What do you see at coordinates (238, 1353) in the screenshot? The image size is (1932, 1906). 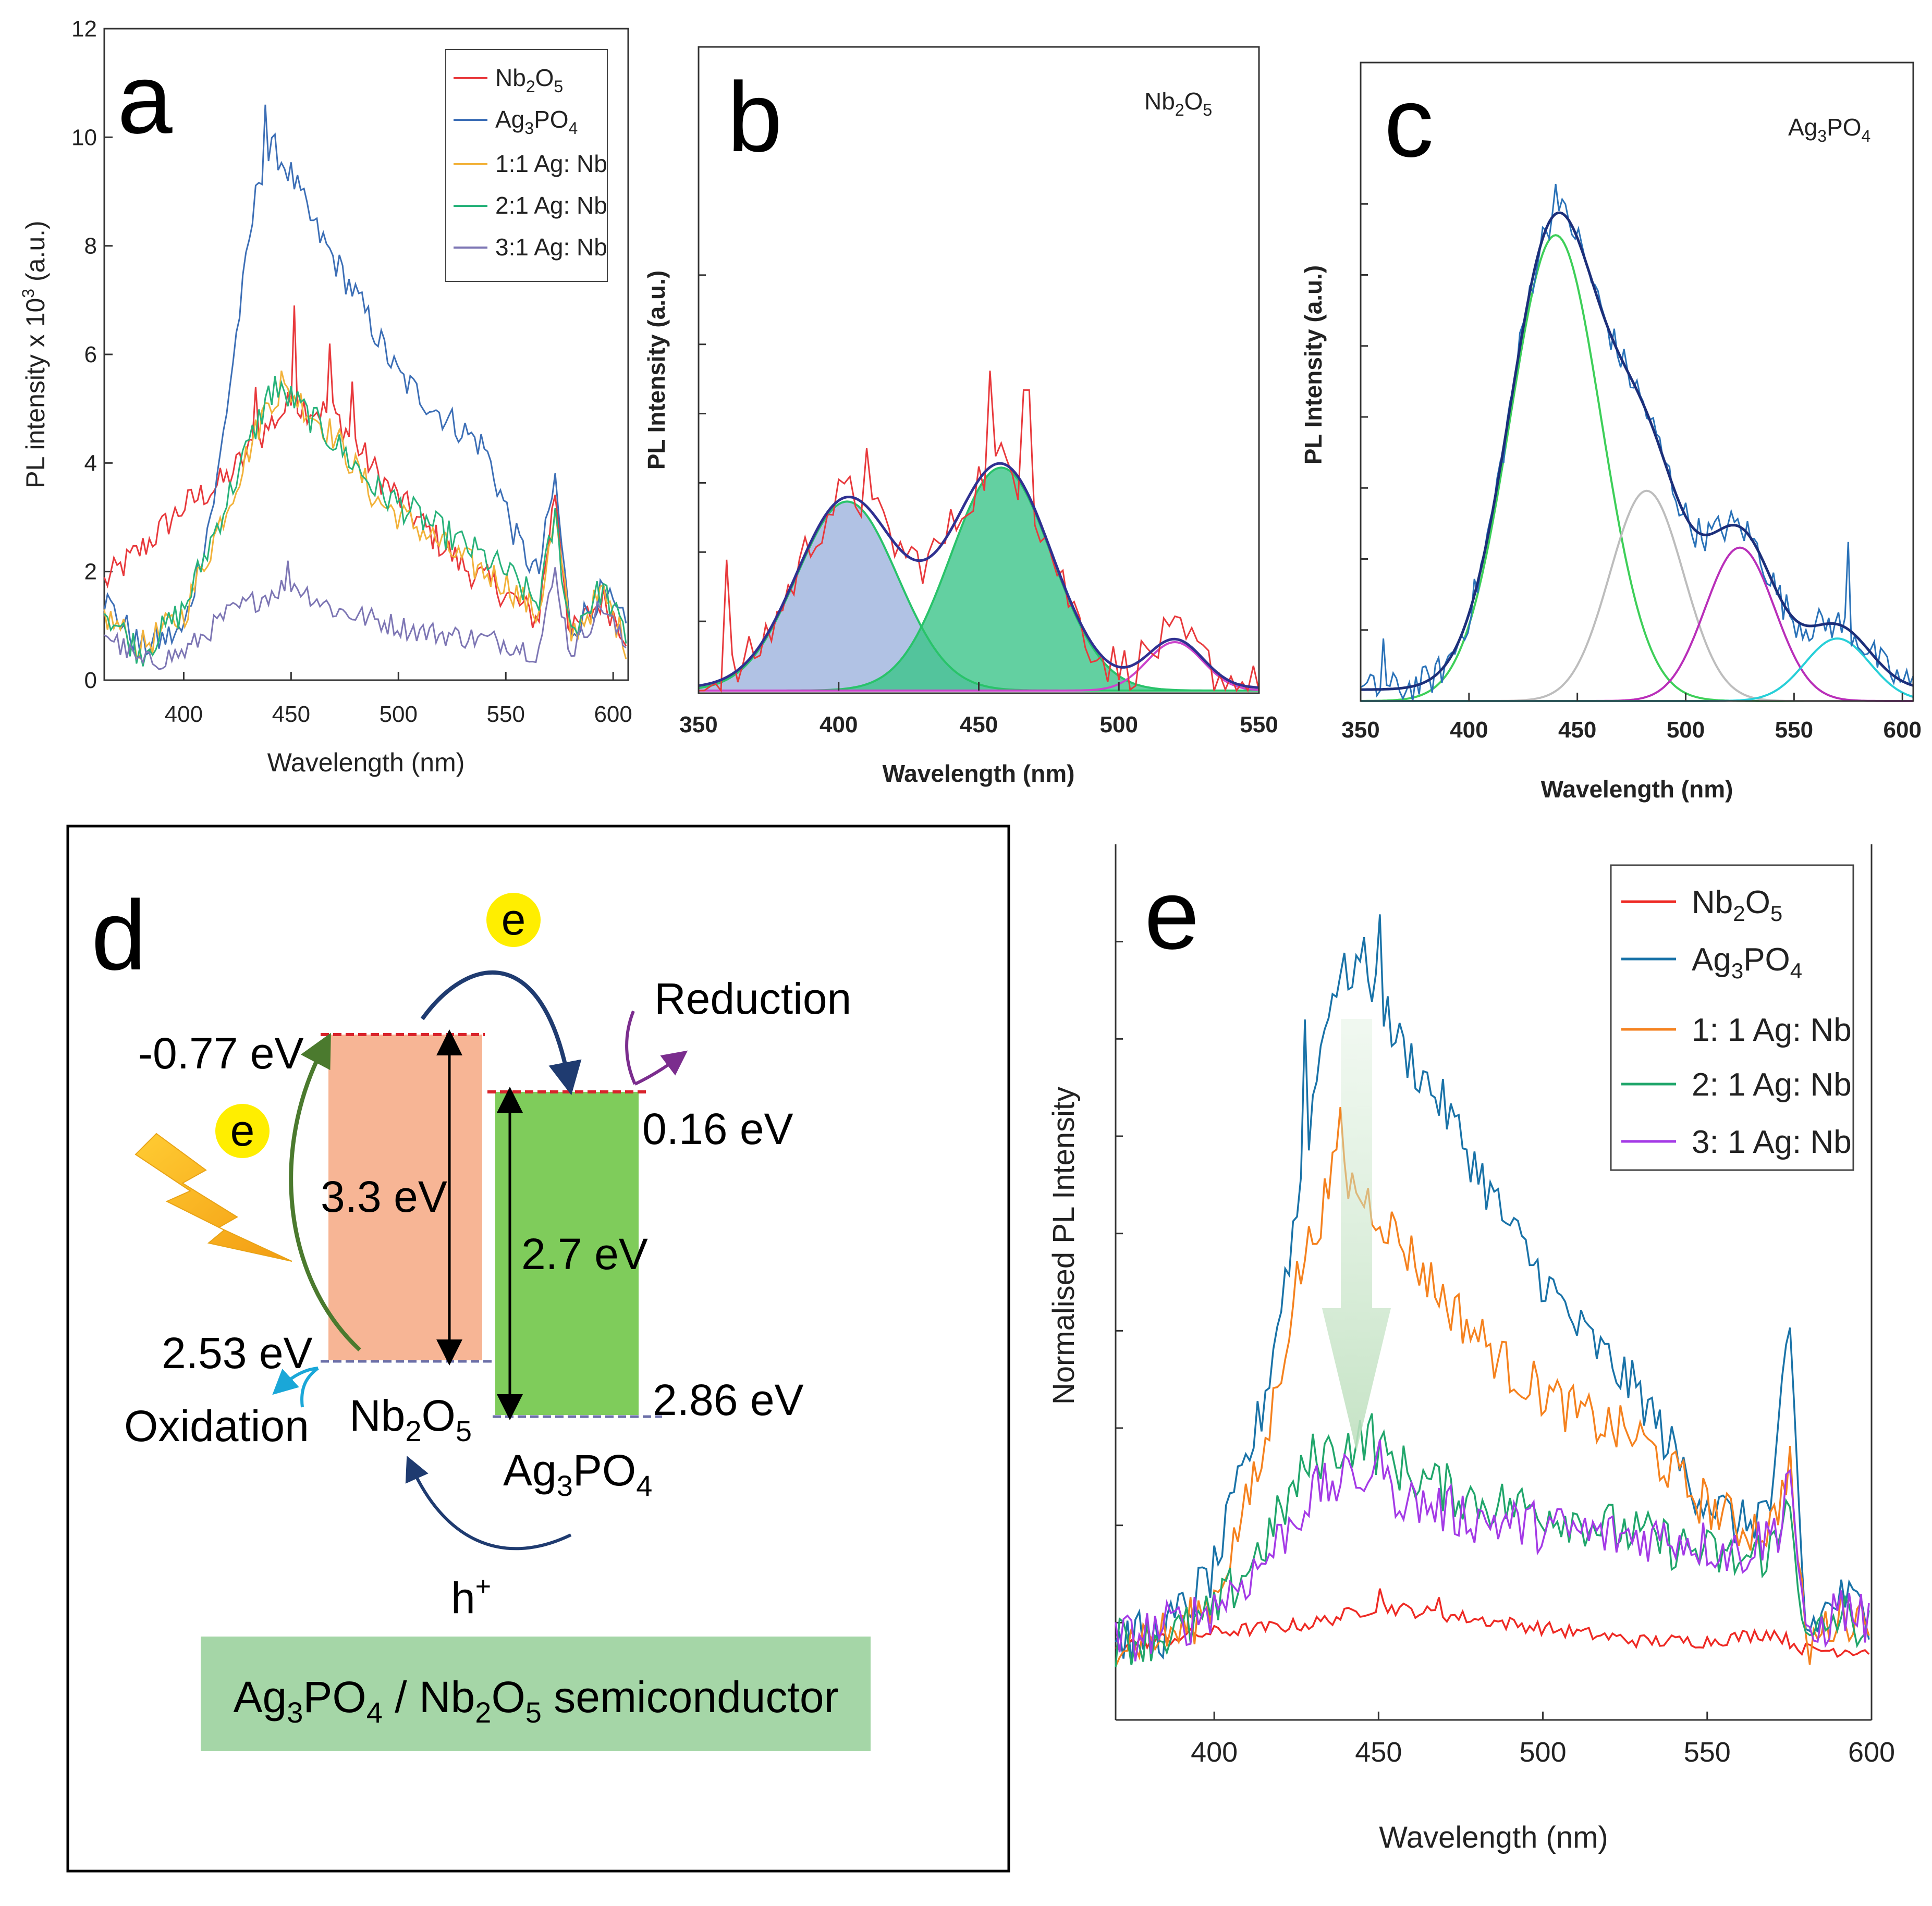 I see `nb2o5-vb-energy: 2.53 eV` at bounding box center [238, 1353].